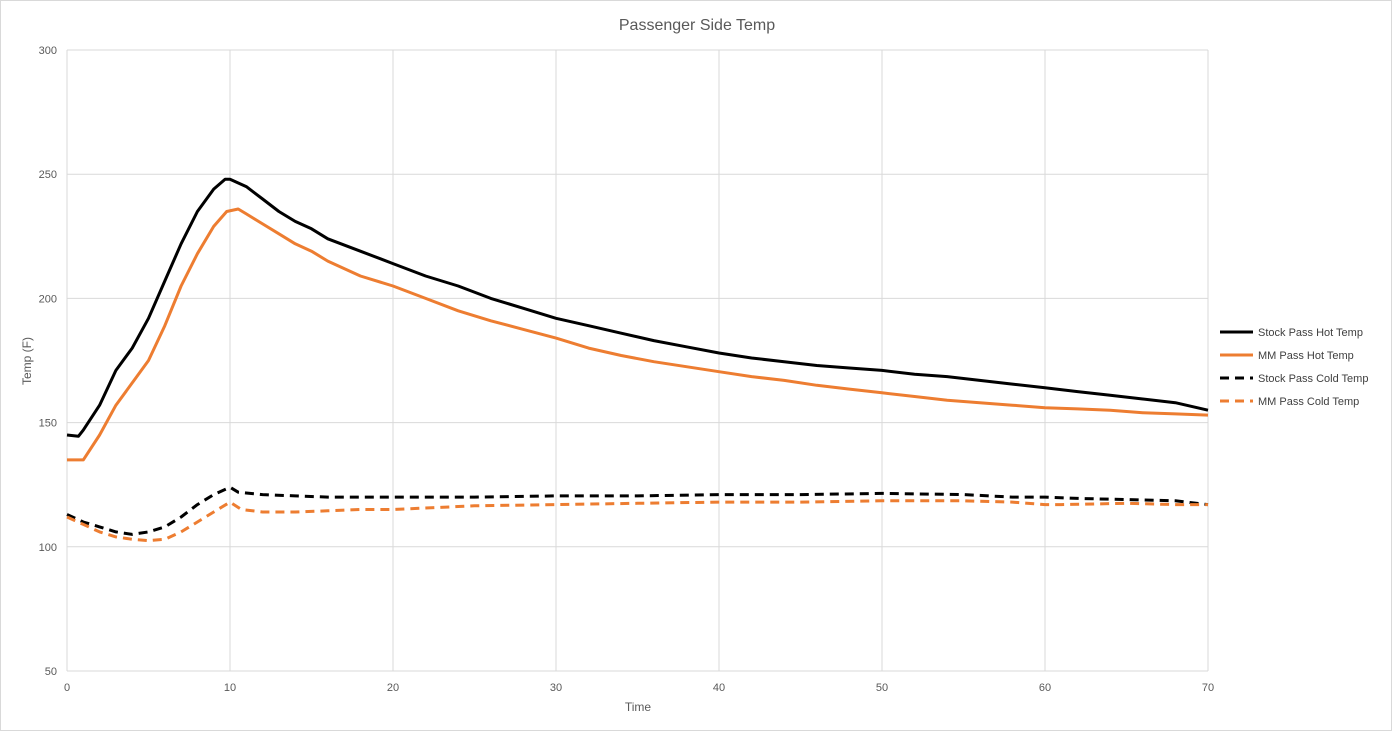  Describe the element at coordinates (67, 688) in the screenshot. I see `x-tick-label: 0` at that location.